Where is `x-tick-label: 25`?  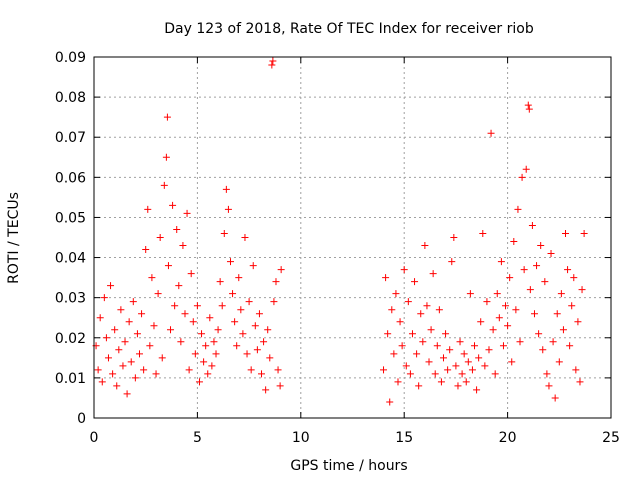 x-tick-label: 25 is located at coordinates (611, 438).